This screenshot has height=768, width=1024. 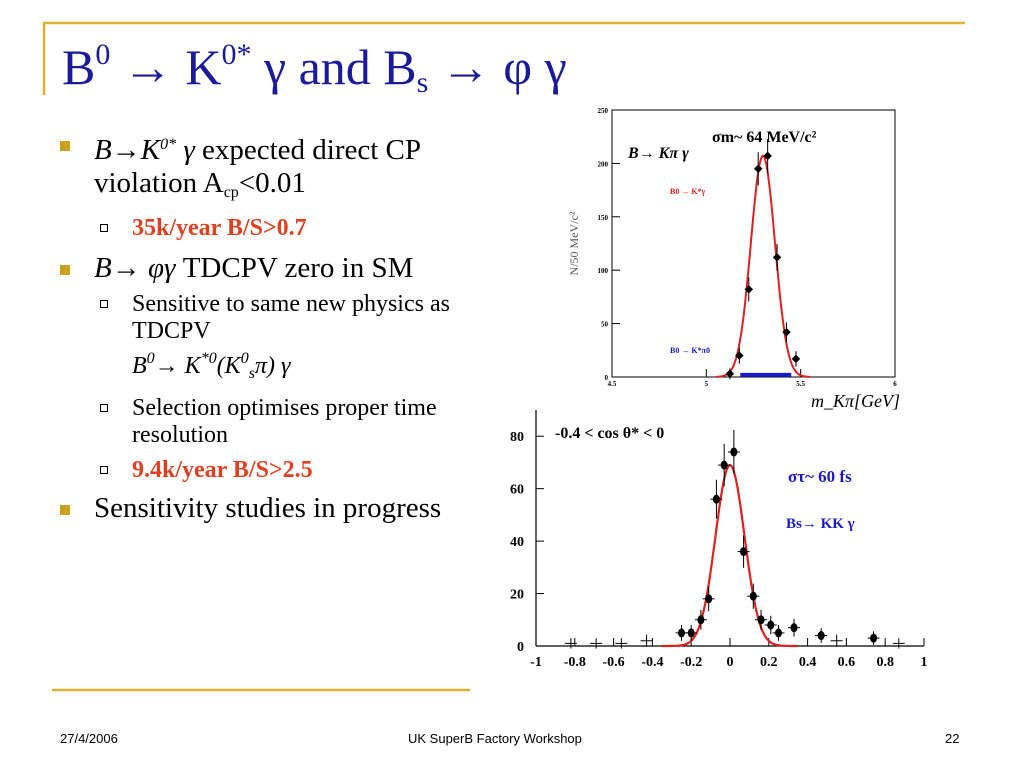 What do you see at coordinates (266, 470) in the screenshot?
I see `sub-bullet-item: 9.4k/year B/S>2.5` at bounding box center [266, 470].